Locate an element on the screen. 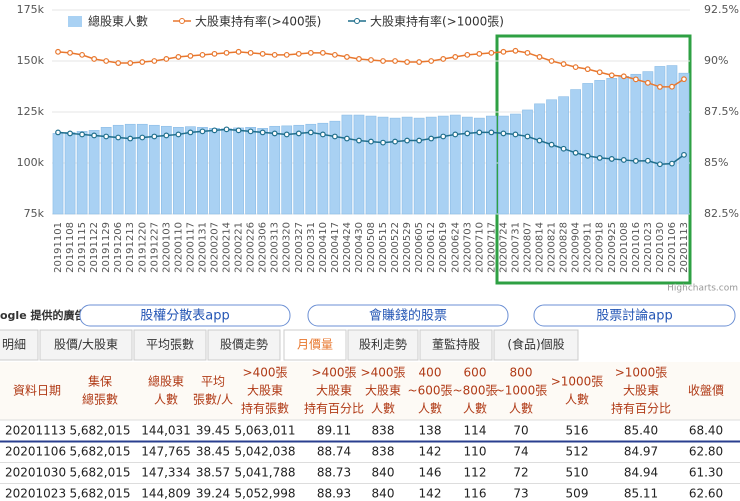 This screenshot has height=501, width=740. legend-swatch is located at coordinates (182, 21).